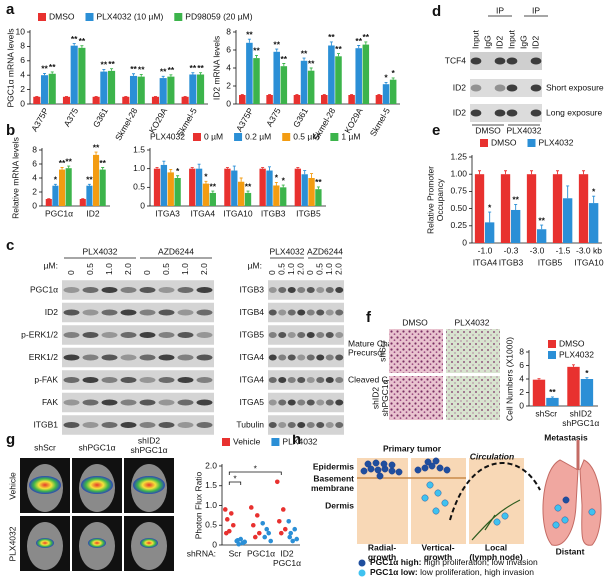 The image size is (612, 577). What do you see at coordinates (430, 200) in the screenshot?
I see `y-axis-label: Relative Promoter` at bounding box center [430, 200].